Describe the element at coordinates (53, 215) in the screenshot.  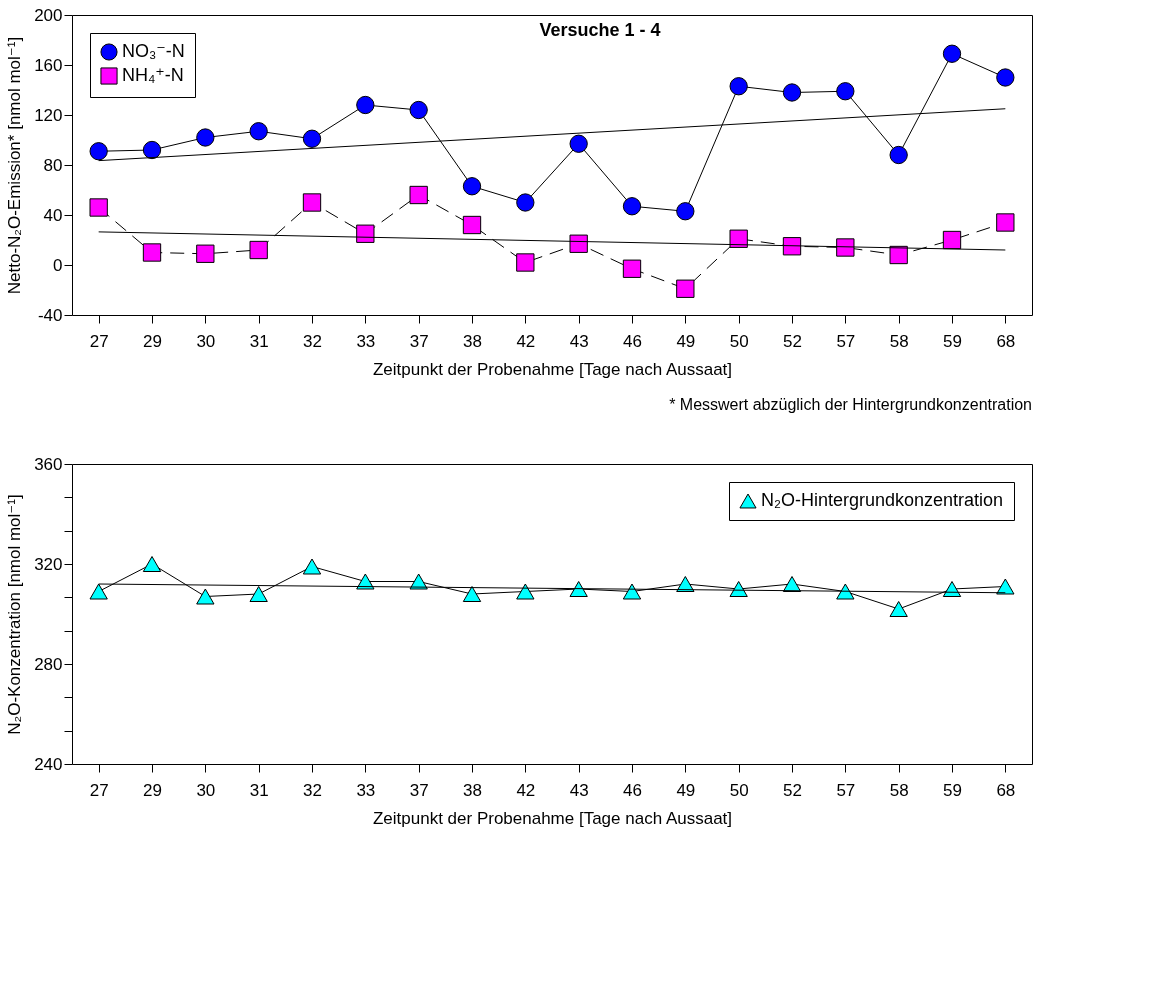
I see `y-tick-label: 40` at that location.